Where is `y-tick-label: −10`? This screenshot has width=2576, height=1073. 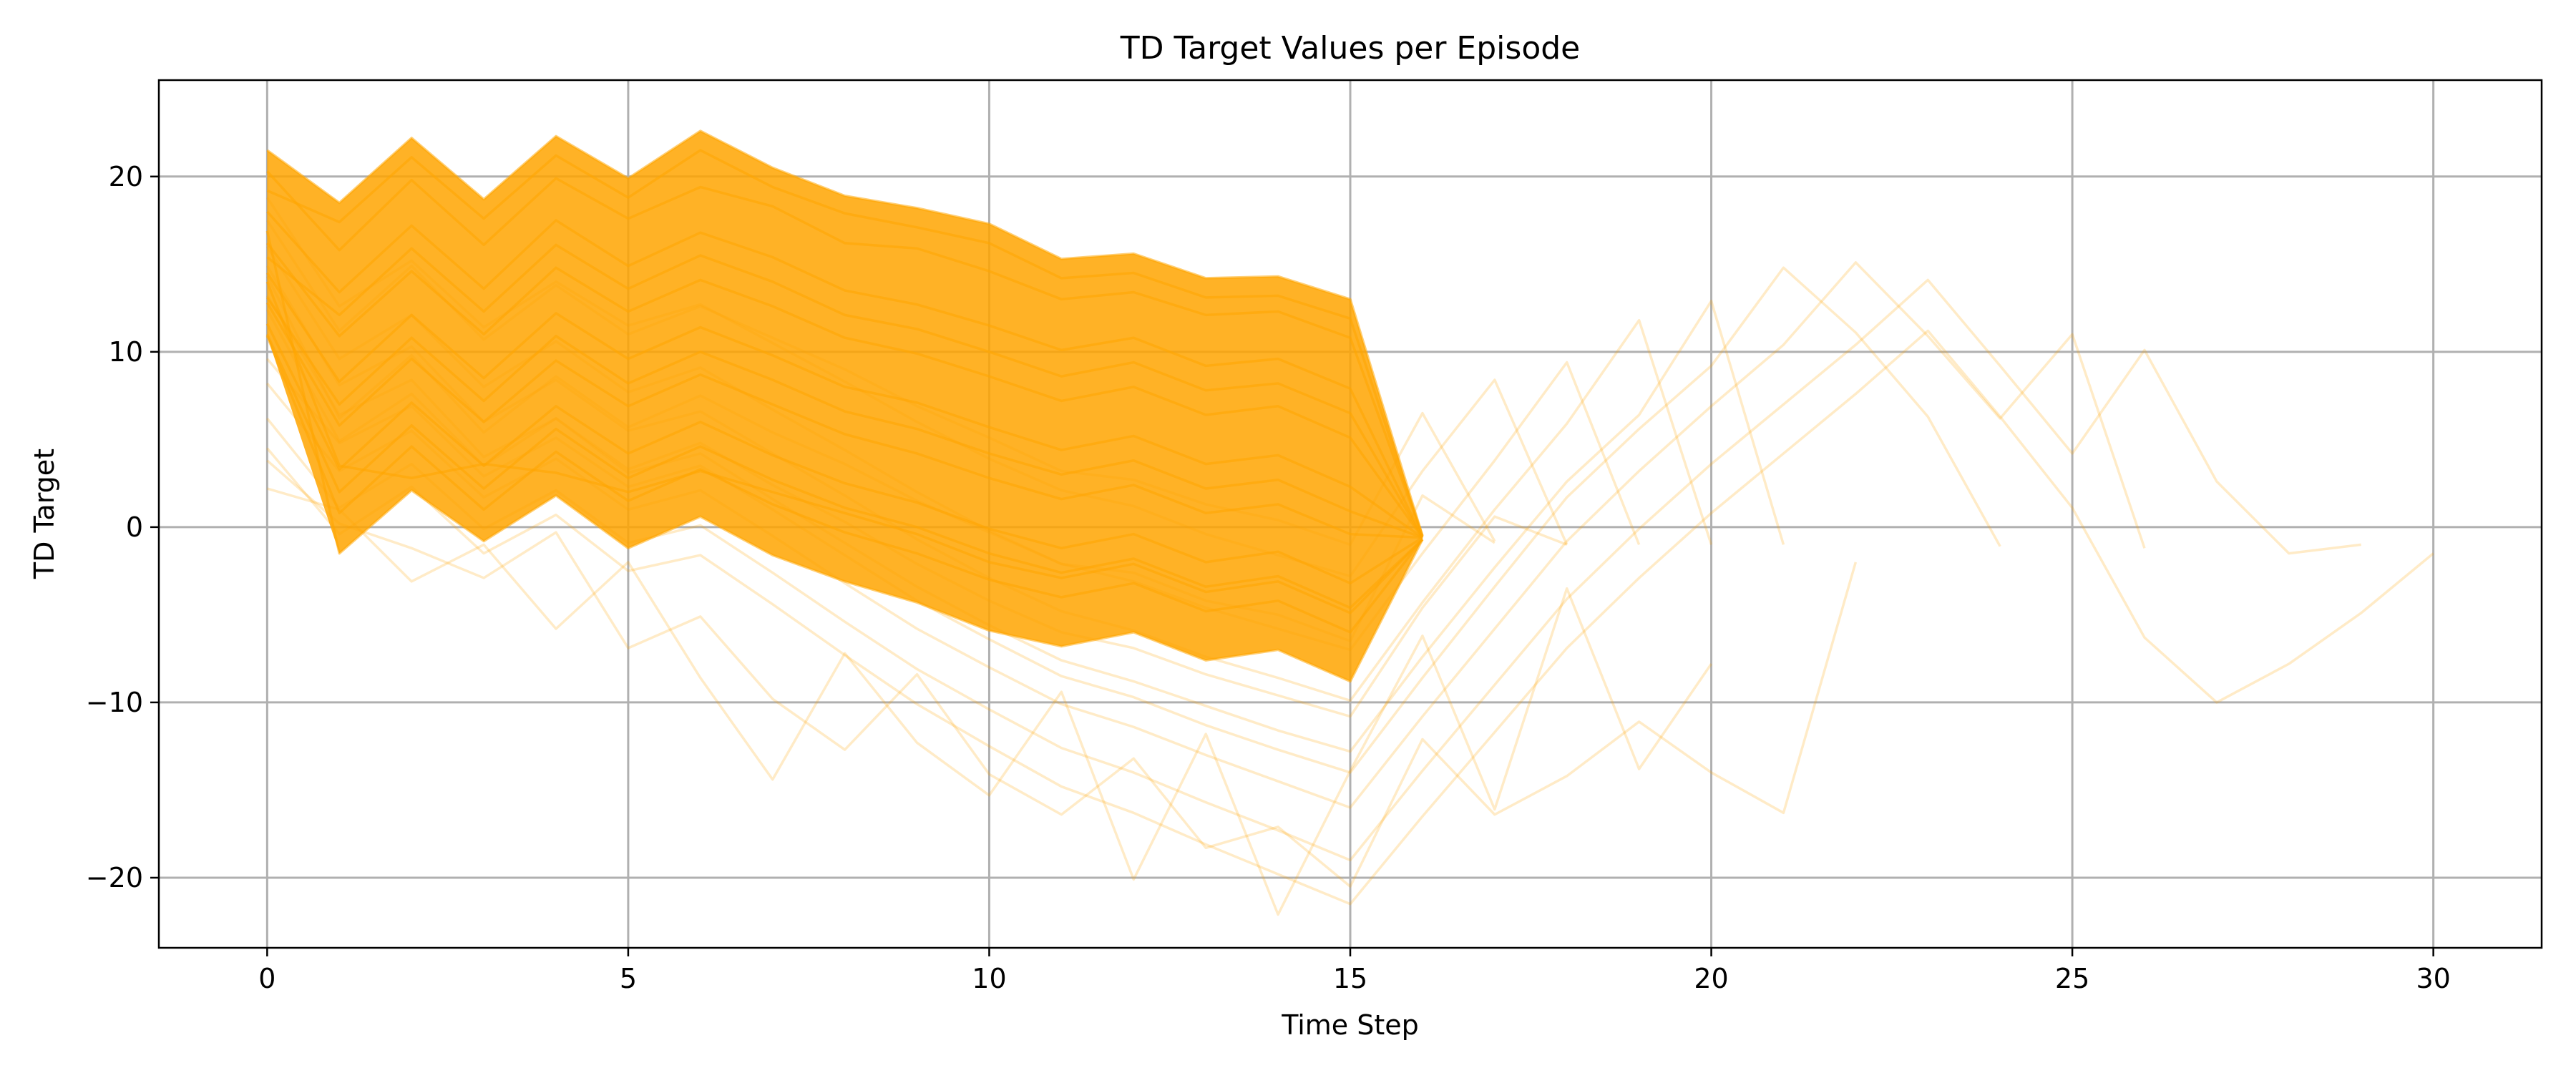
y-tick-label: −10 is located at coordinates (114, 702).